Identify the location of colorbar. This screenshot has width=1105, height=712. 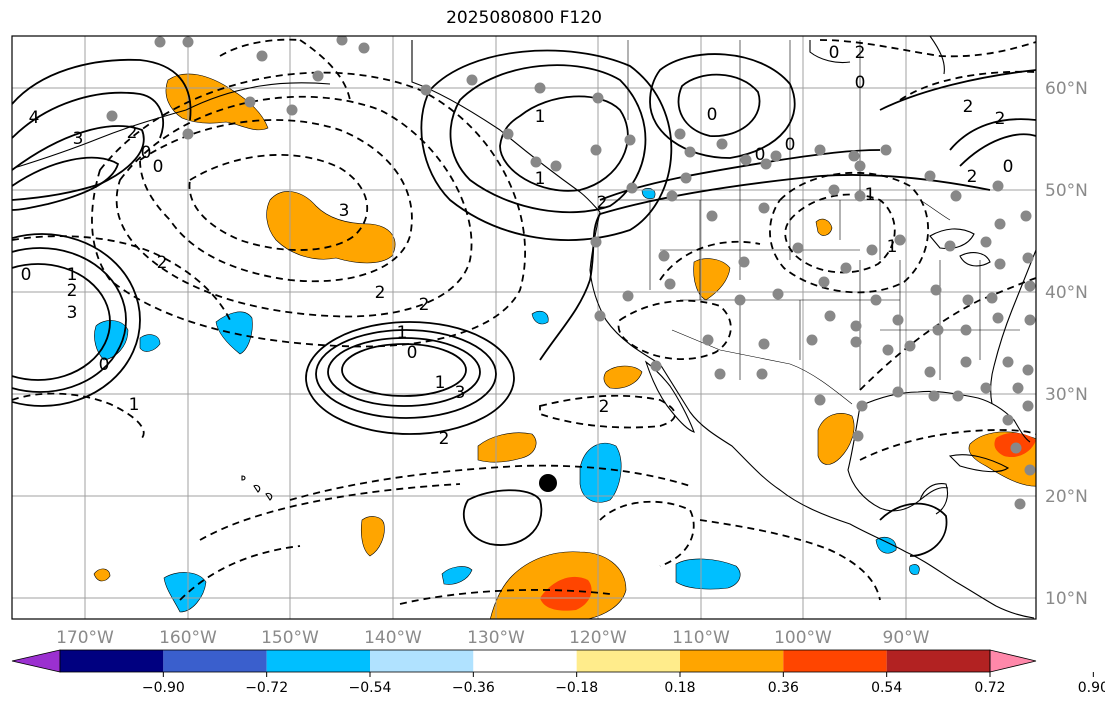
(524, 661).